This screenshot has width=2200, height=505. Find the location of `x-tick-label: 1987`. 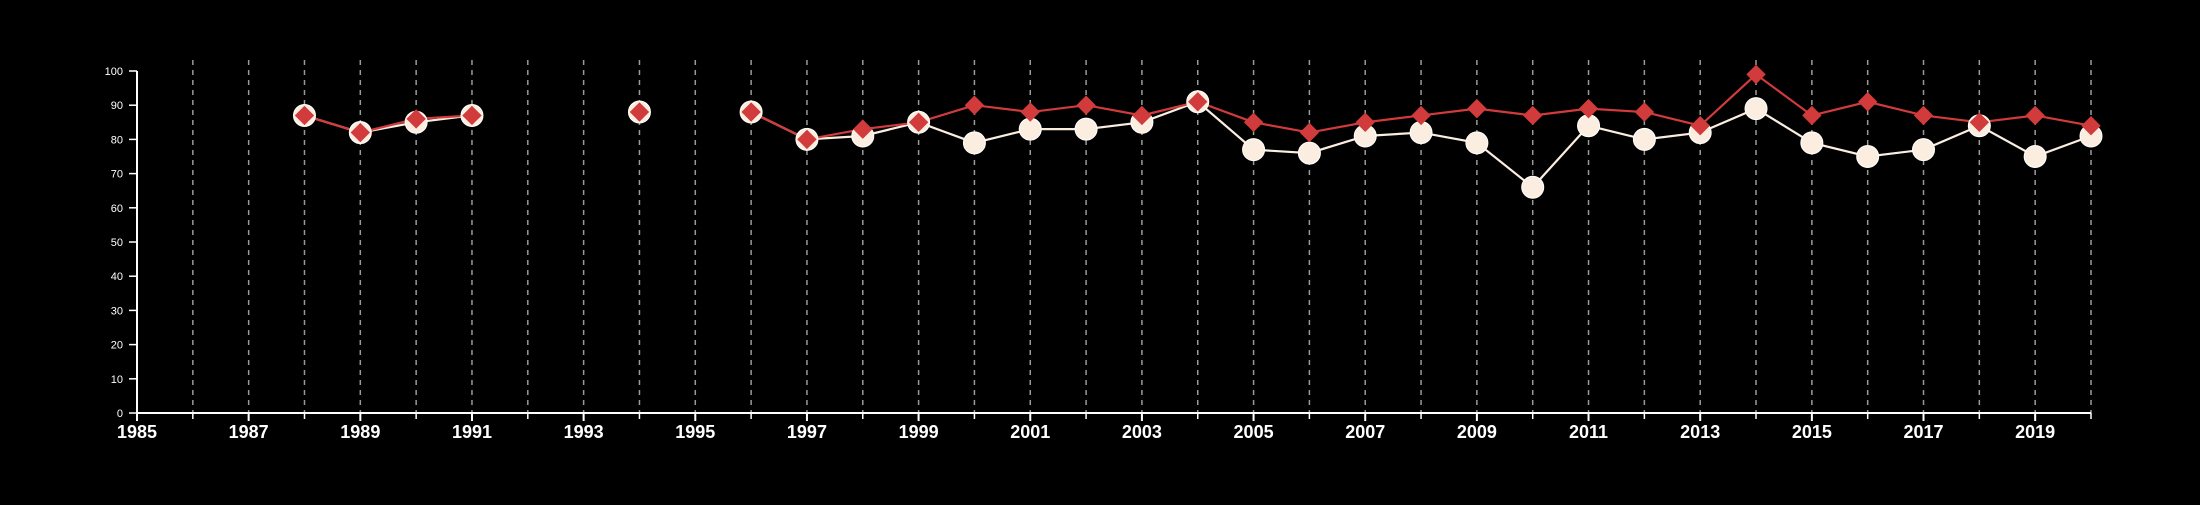

x-tick-label: 1987 is located at coordinates (249, 432).